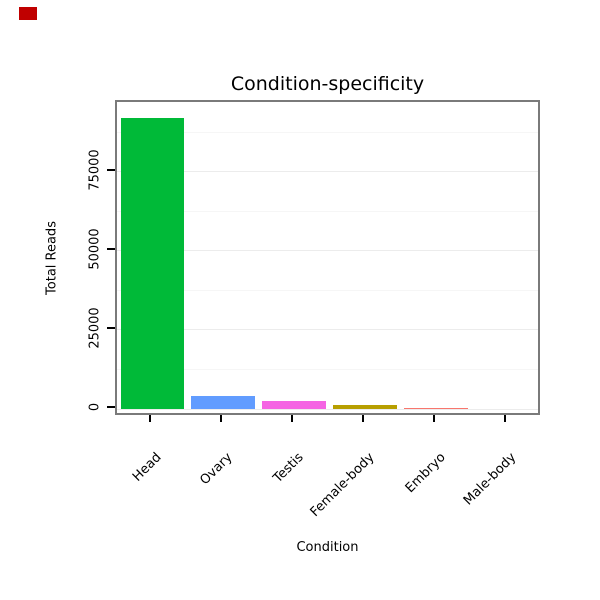 This screenshot has height=600, width=600. Describe the element at coordinates (327, 547) in the screenshot. I see `x-axis-title: Condition` at that location.